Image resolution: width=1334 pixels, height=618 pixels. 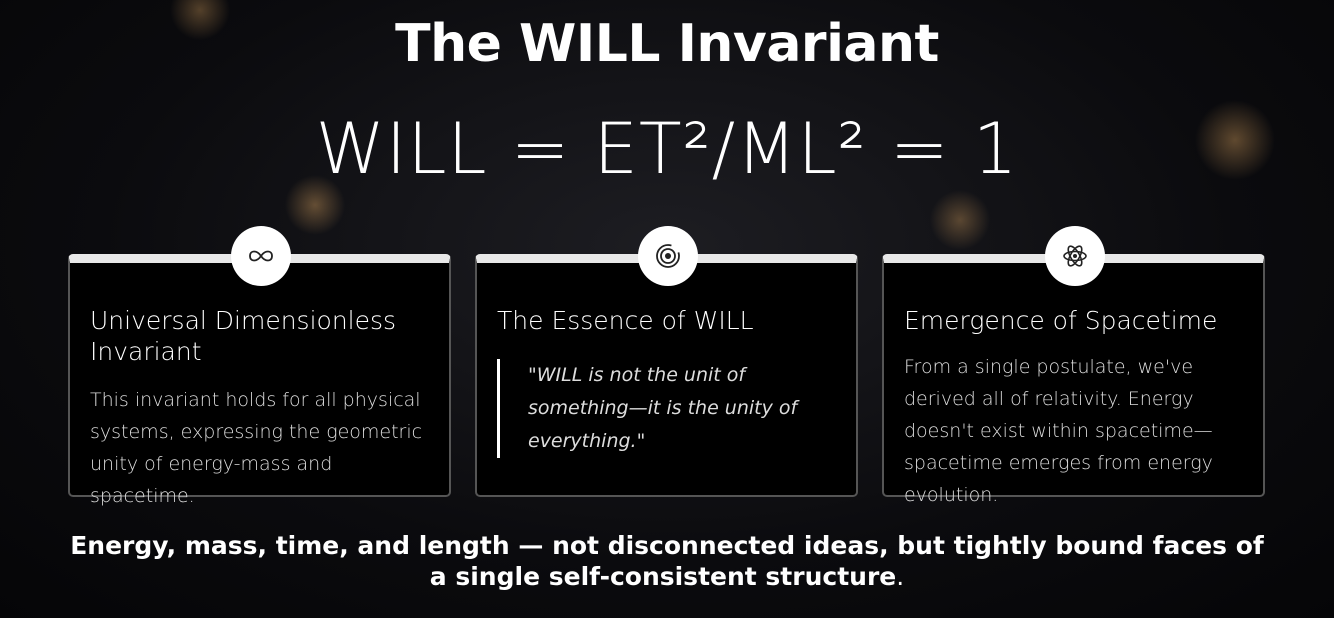 What do you see at coordinates (900, 576) in the screenshot?
I see `footer-end: .` at bounding box center [900, 576].